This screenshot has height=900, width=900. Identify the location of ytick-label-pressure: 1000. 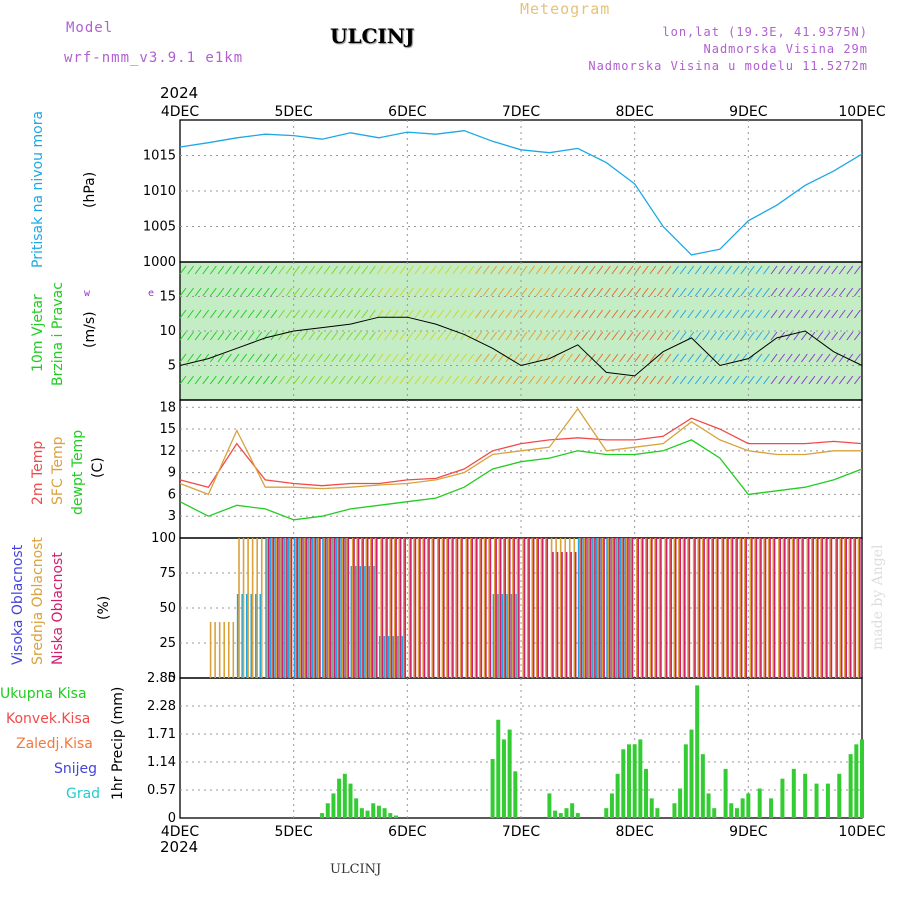
(159, 262).